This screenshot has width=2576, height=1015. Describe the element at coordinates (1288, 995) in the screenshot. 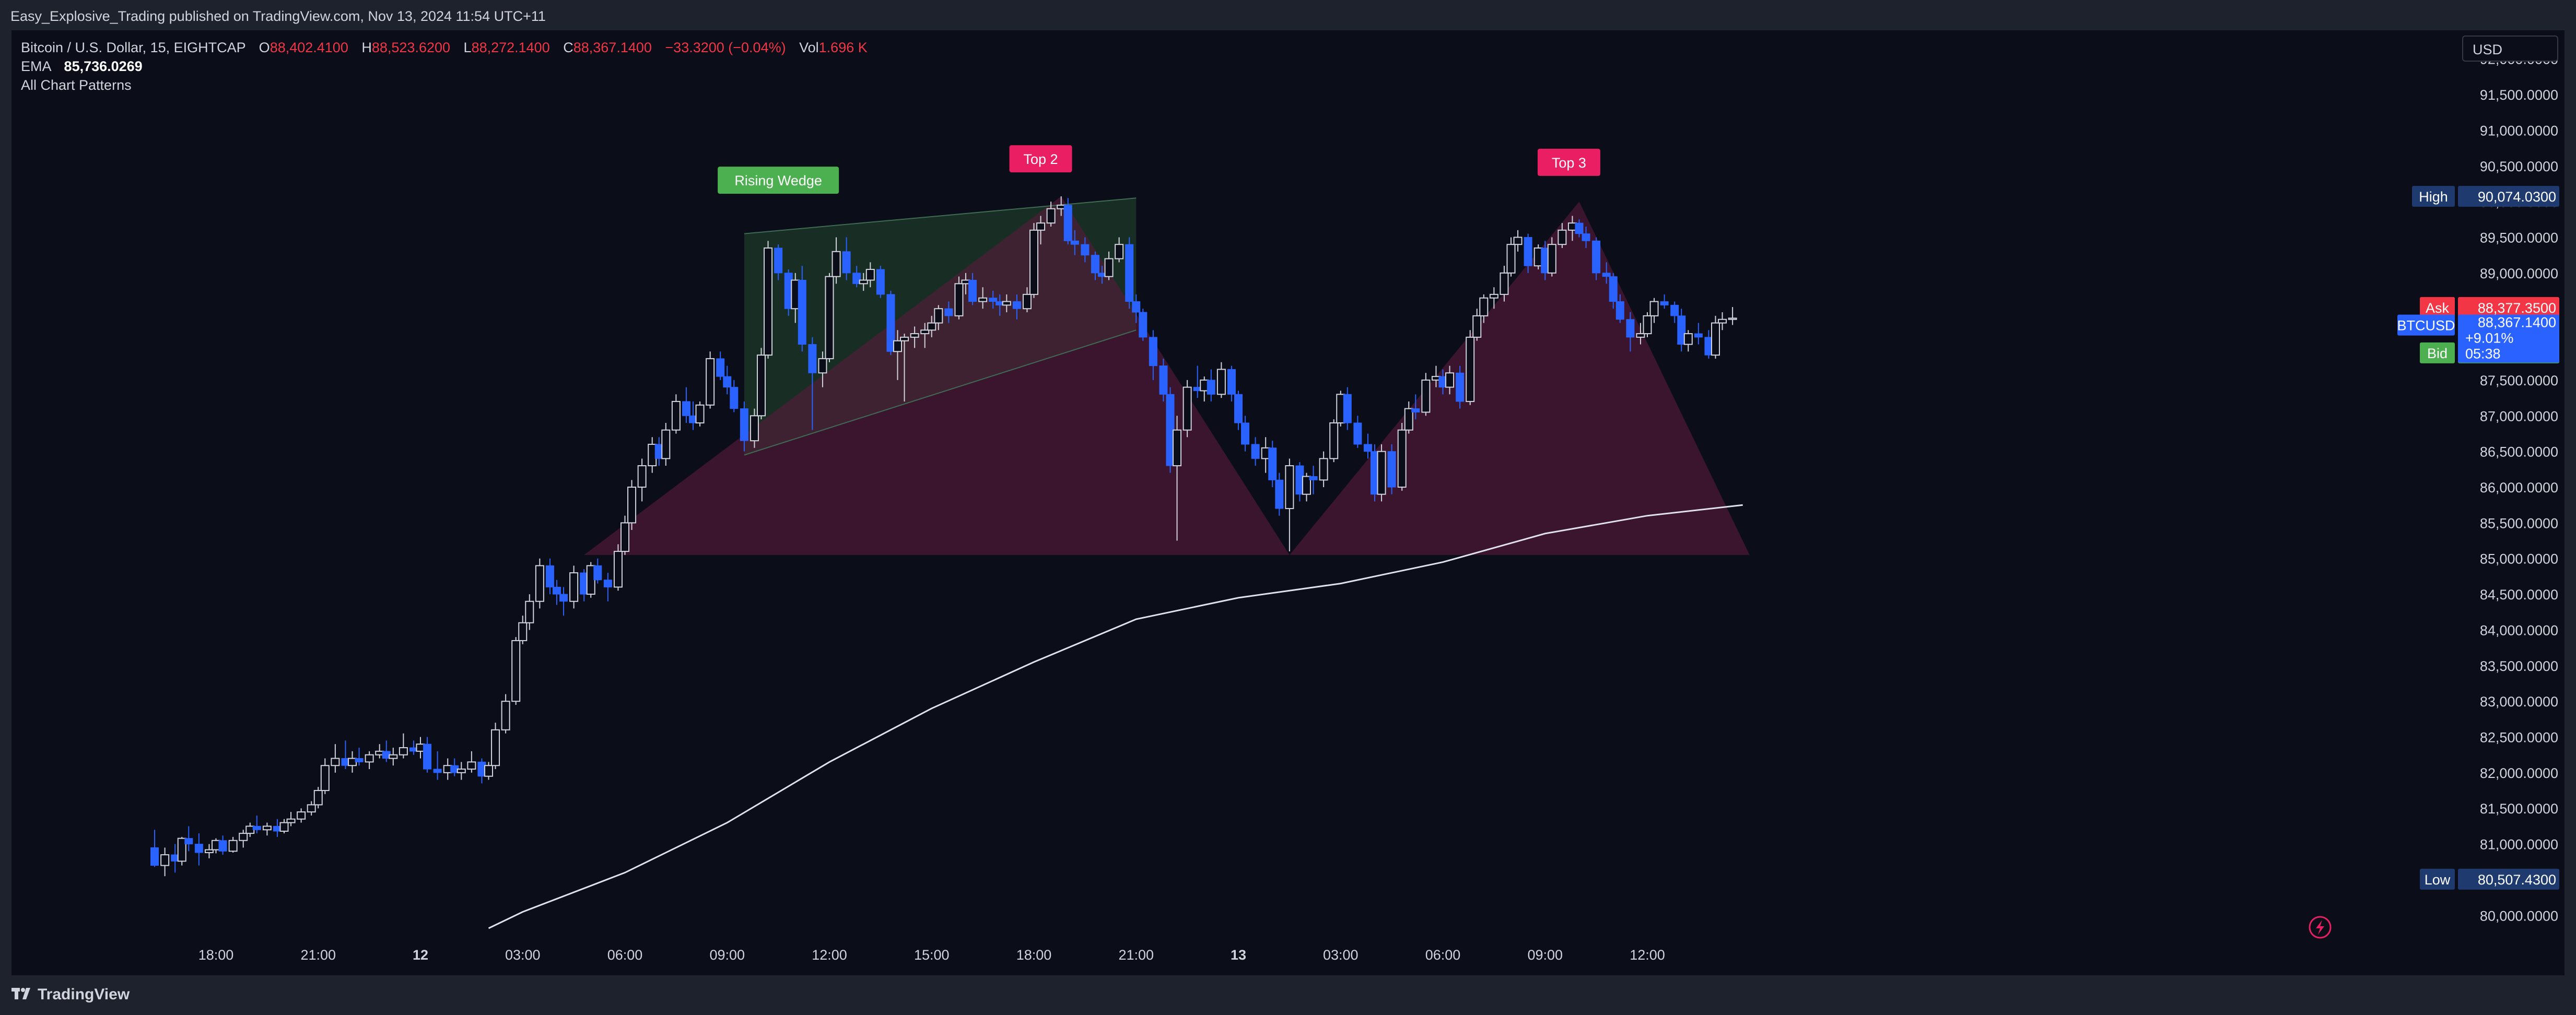

I see `footer: TradingView` at that location.